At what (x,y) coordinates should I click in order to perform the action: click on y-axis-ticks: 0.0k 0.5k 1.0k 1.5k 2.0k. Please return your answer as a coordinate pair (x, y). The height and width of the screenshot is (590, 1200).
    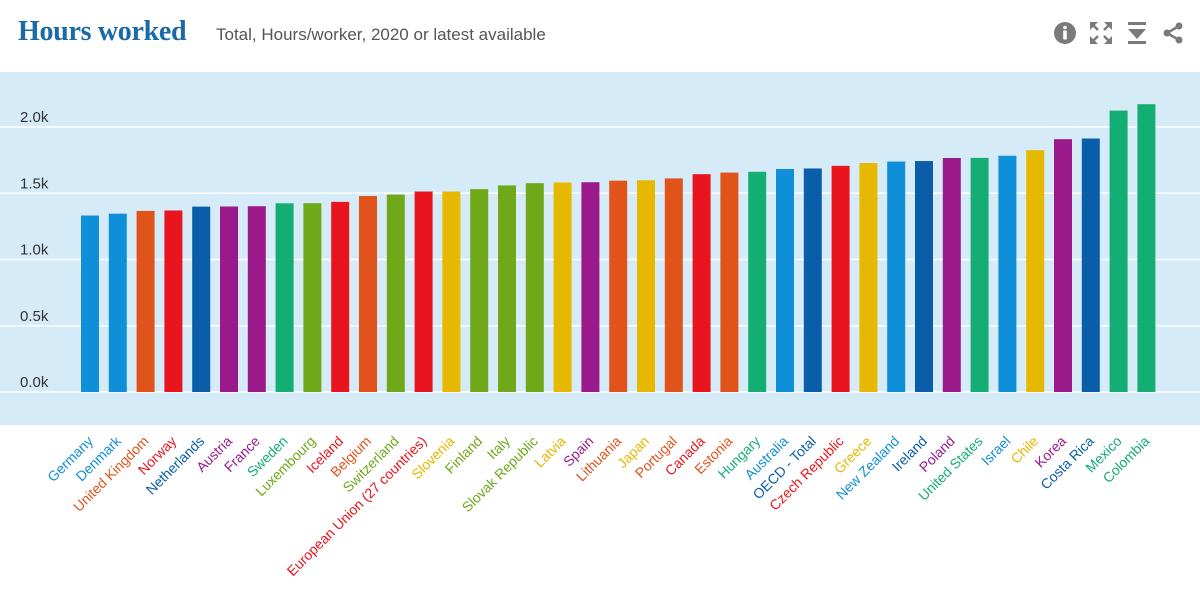
    Looking at the image, I should click on (34, 250).